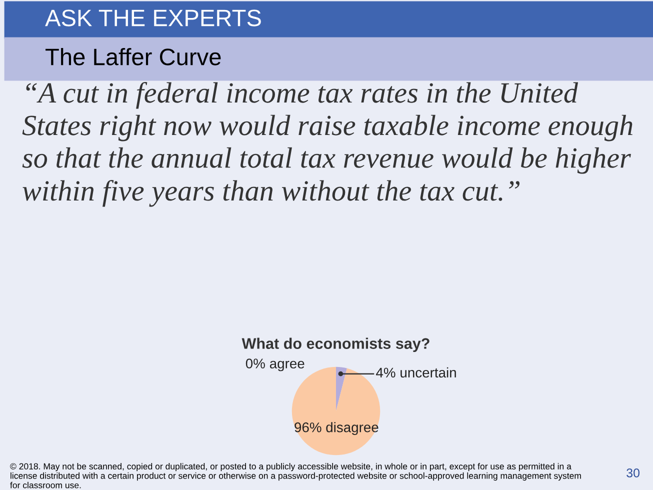 The width and height of the screenshot is (653, 490). I want to click on slice-label: disagree, so click(352, 429).